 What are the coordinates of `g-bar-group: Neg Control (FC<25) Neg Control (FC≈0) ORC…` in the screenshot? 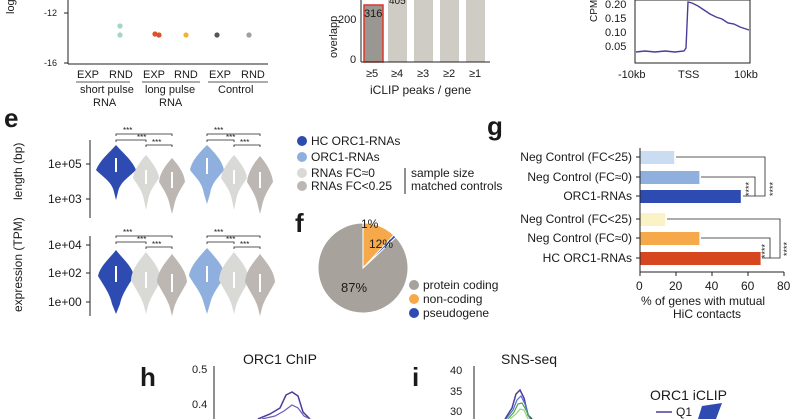 It's located at (640, 207).